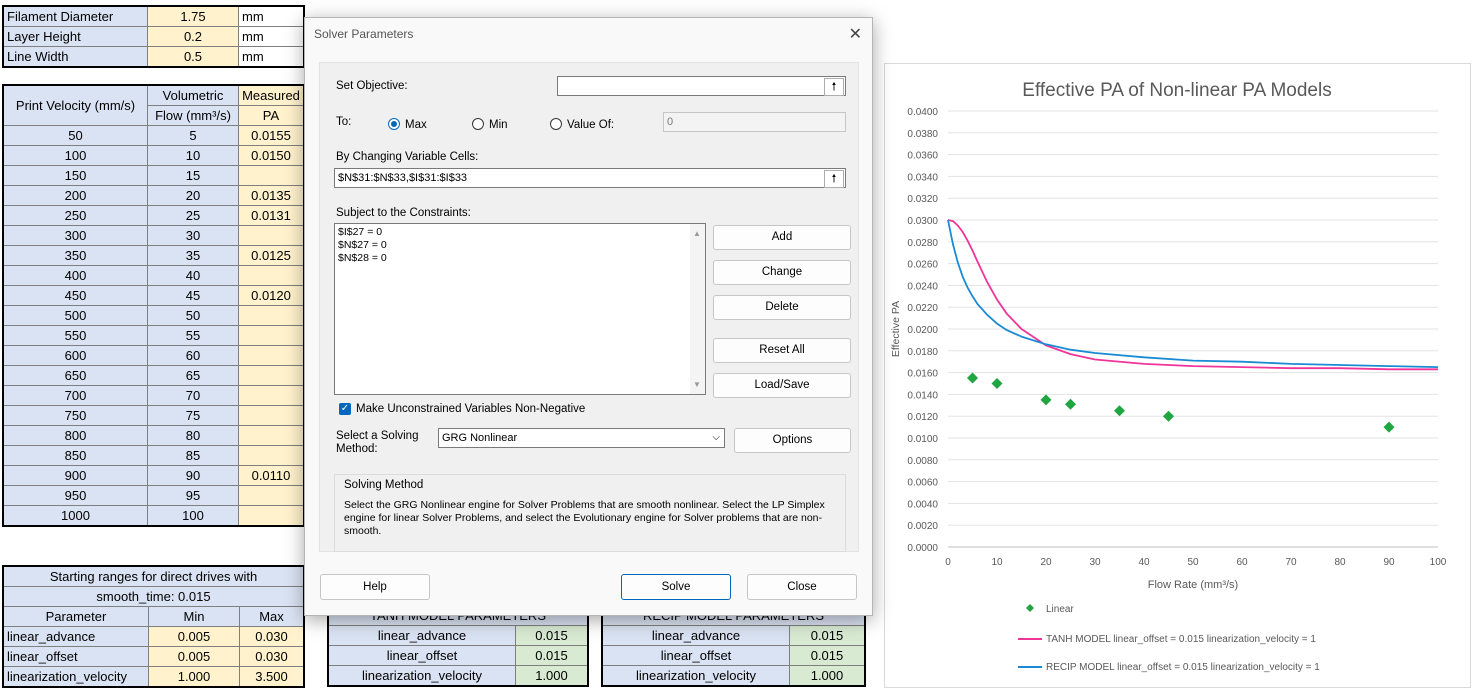  I want to click on model-value-cell: 1.000, so click(827, 676).